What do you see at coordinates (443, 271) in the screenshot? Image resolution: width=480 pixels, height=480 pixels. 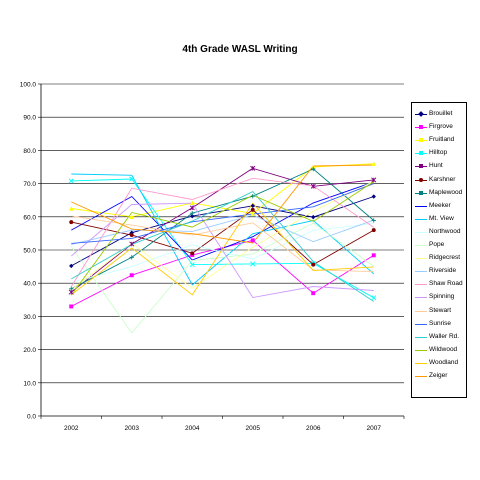 I see `legend-label: Riverside` at bounding box center [443, 271].